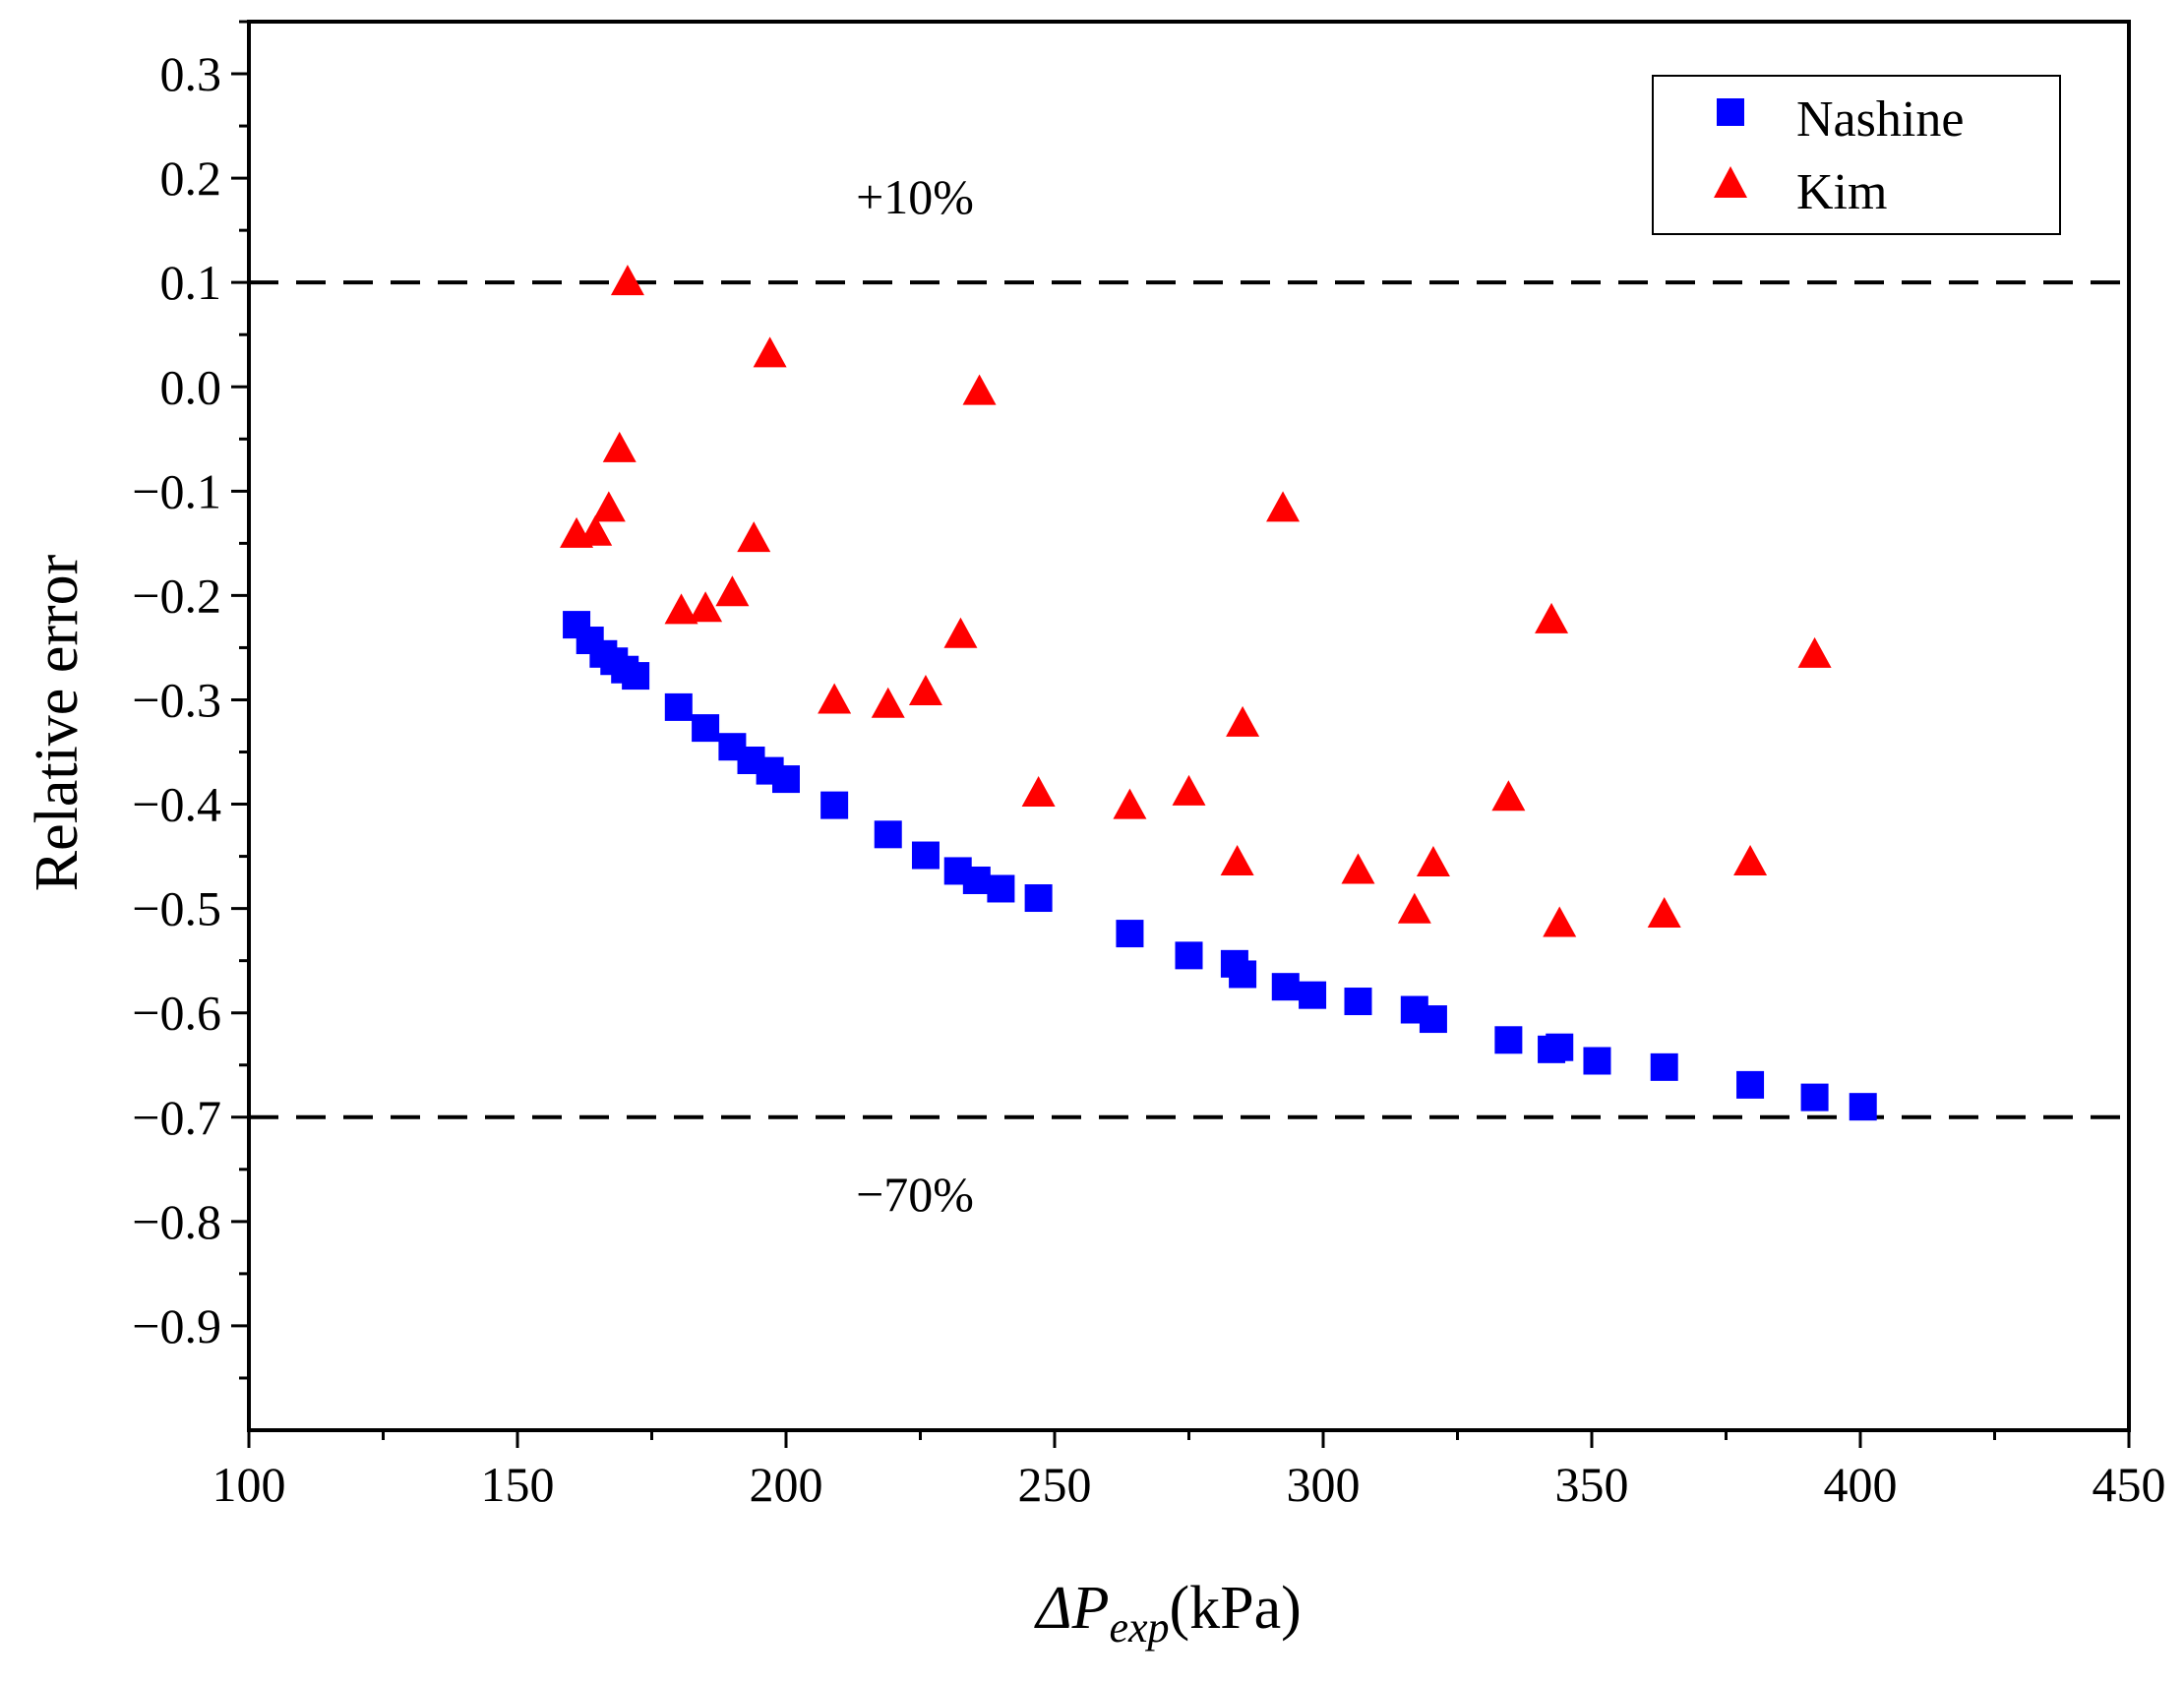 This screenshot has height=1683, width=2184. What do you see at coordinates (2129, 1484) in the screenshot?
I see `x-tick-label: 450` at bounding box center [2129, 1484].